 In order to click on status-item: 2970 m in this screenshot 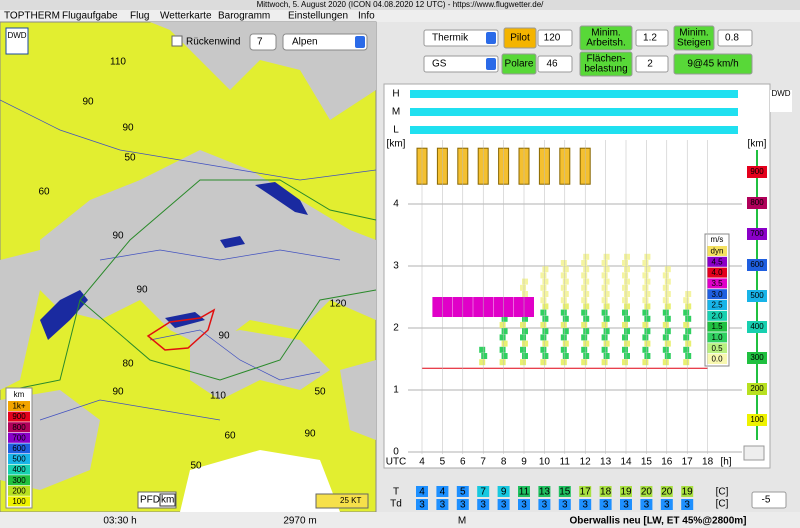, I will do `click(299, 521)`.